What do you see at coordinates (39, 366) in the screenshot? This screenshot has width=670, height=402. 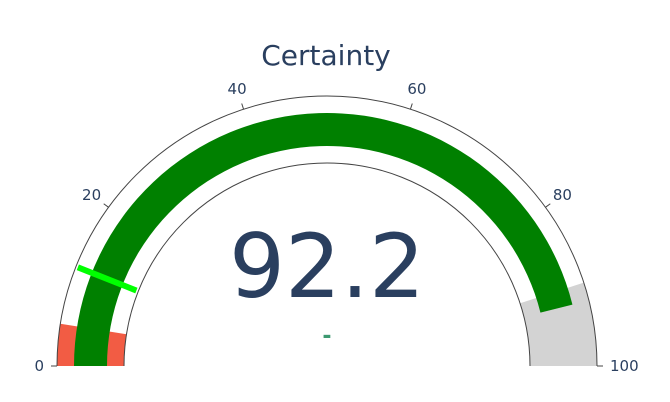 I see `gauge-tick-label: 0` at bounding box center [39, 366].